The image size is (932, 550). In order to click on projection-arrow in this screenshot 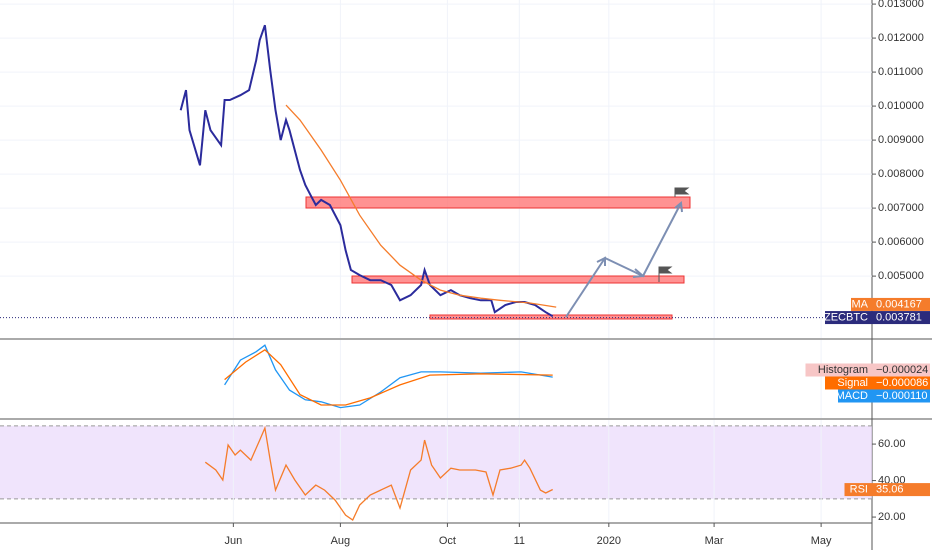, I will do `click(623, 260)`.